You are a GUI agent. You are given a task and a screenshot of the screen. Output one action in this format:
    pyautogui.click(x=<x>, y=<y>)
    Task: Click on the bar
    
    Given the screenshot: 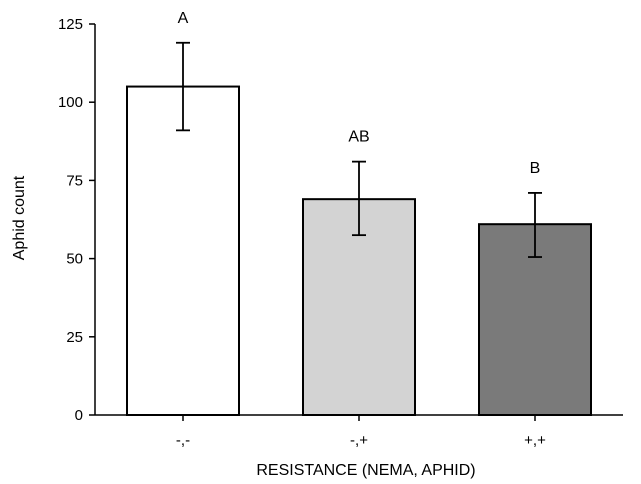 What is the action you would take?
    pyautogui.click(x=183, y=250)
    